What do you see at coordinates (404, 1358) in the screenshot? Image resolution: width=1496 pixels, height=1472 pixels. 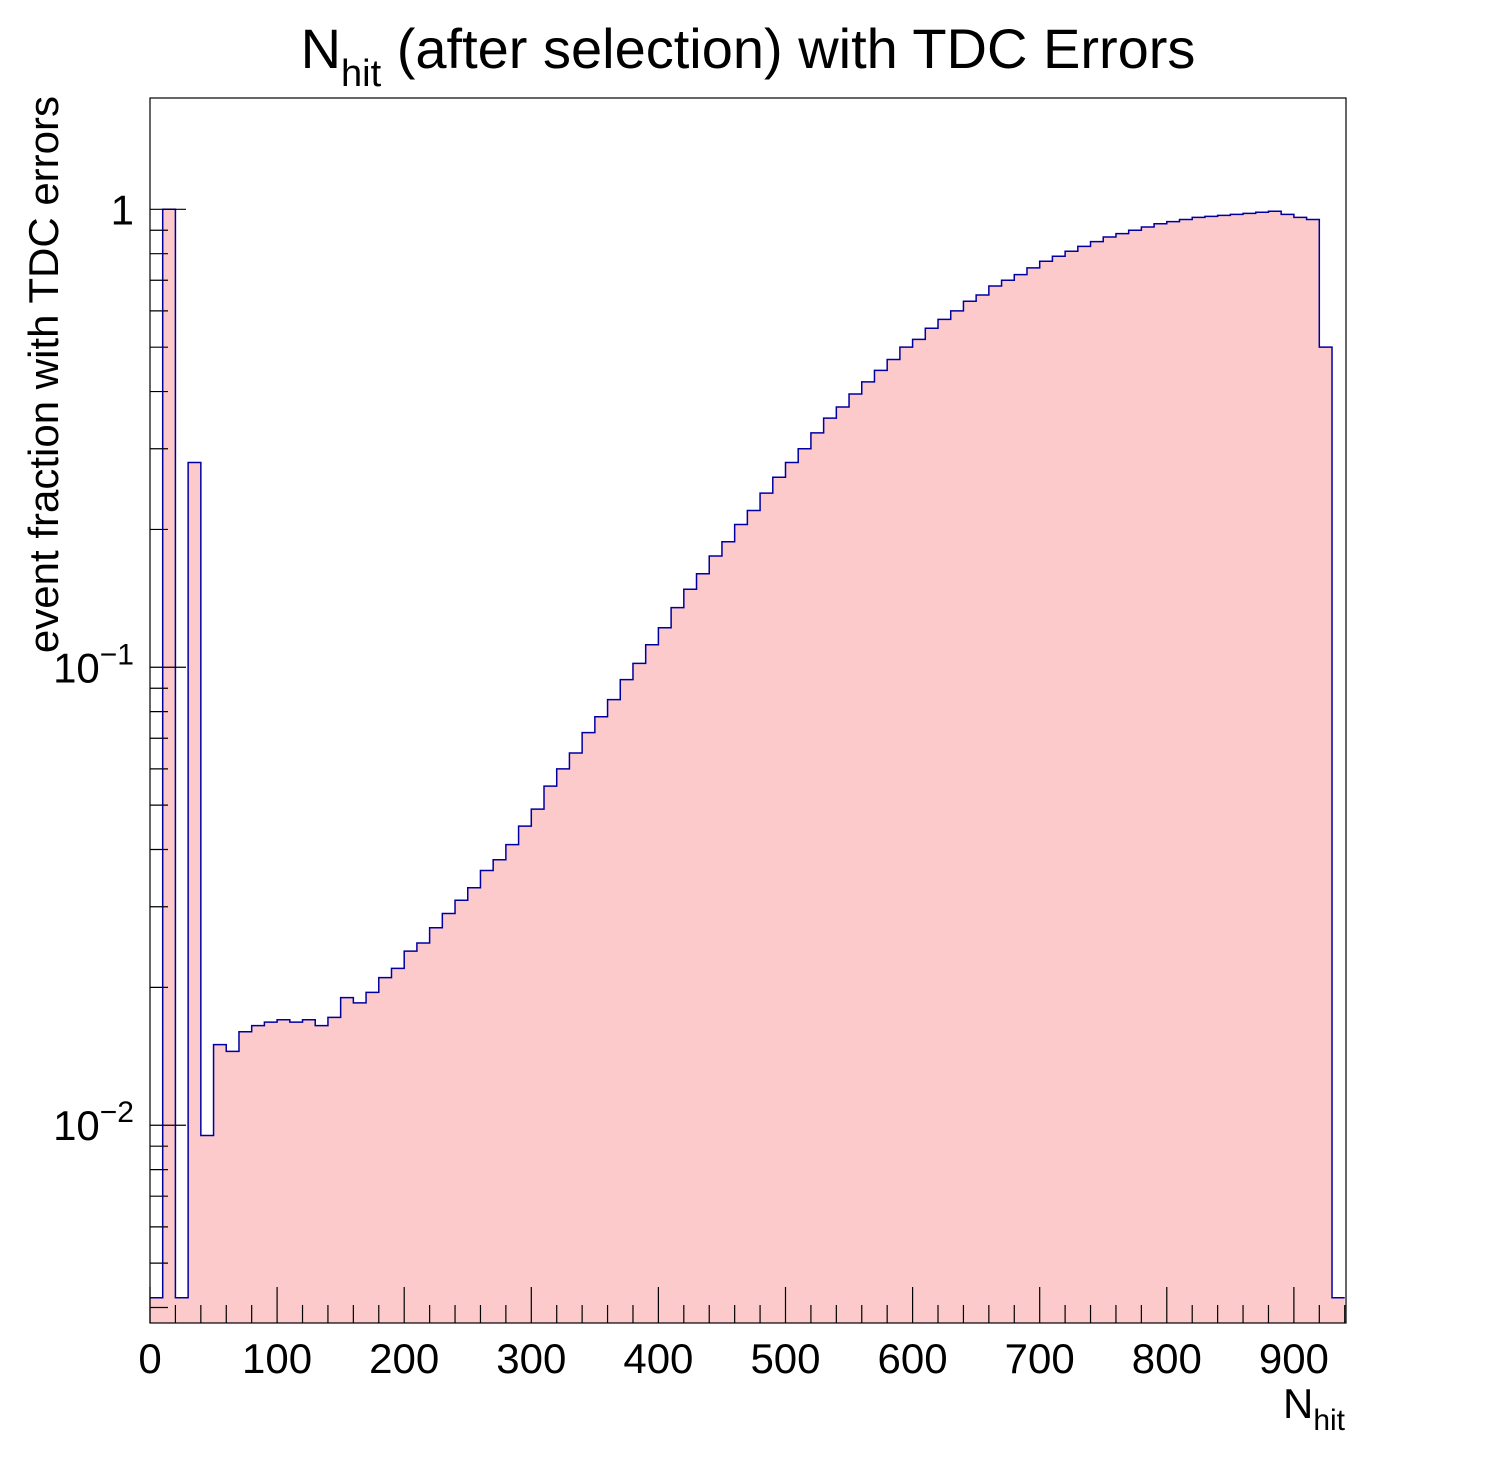 I see `x-tick-label: 200` at bounding box center [404, 1358].